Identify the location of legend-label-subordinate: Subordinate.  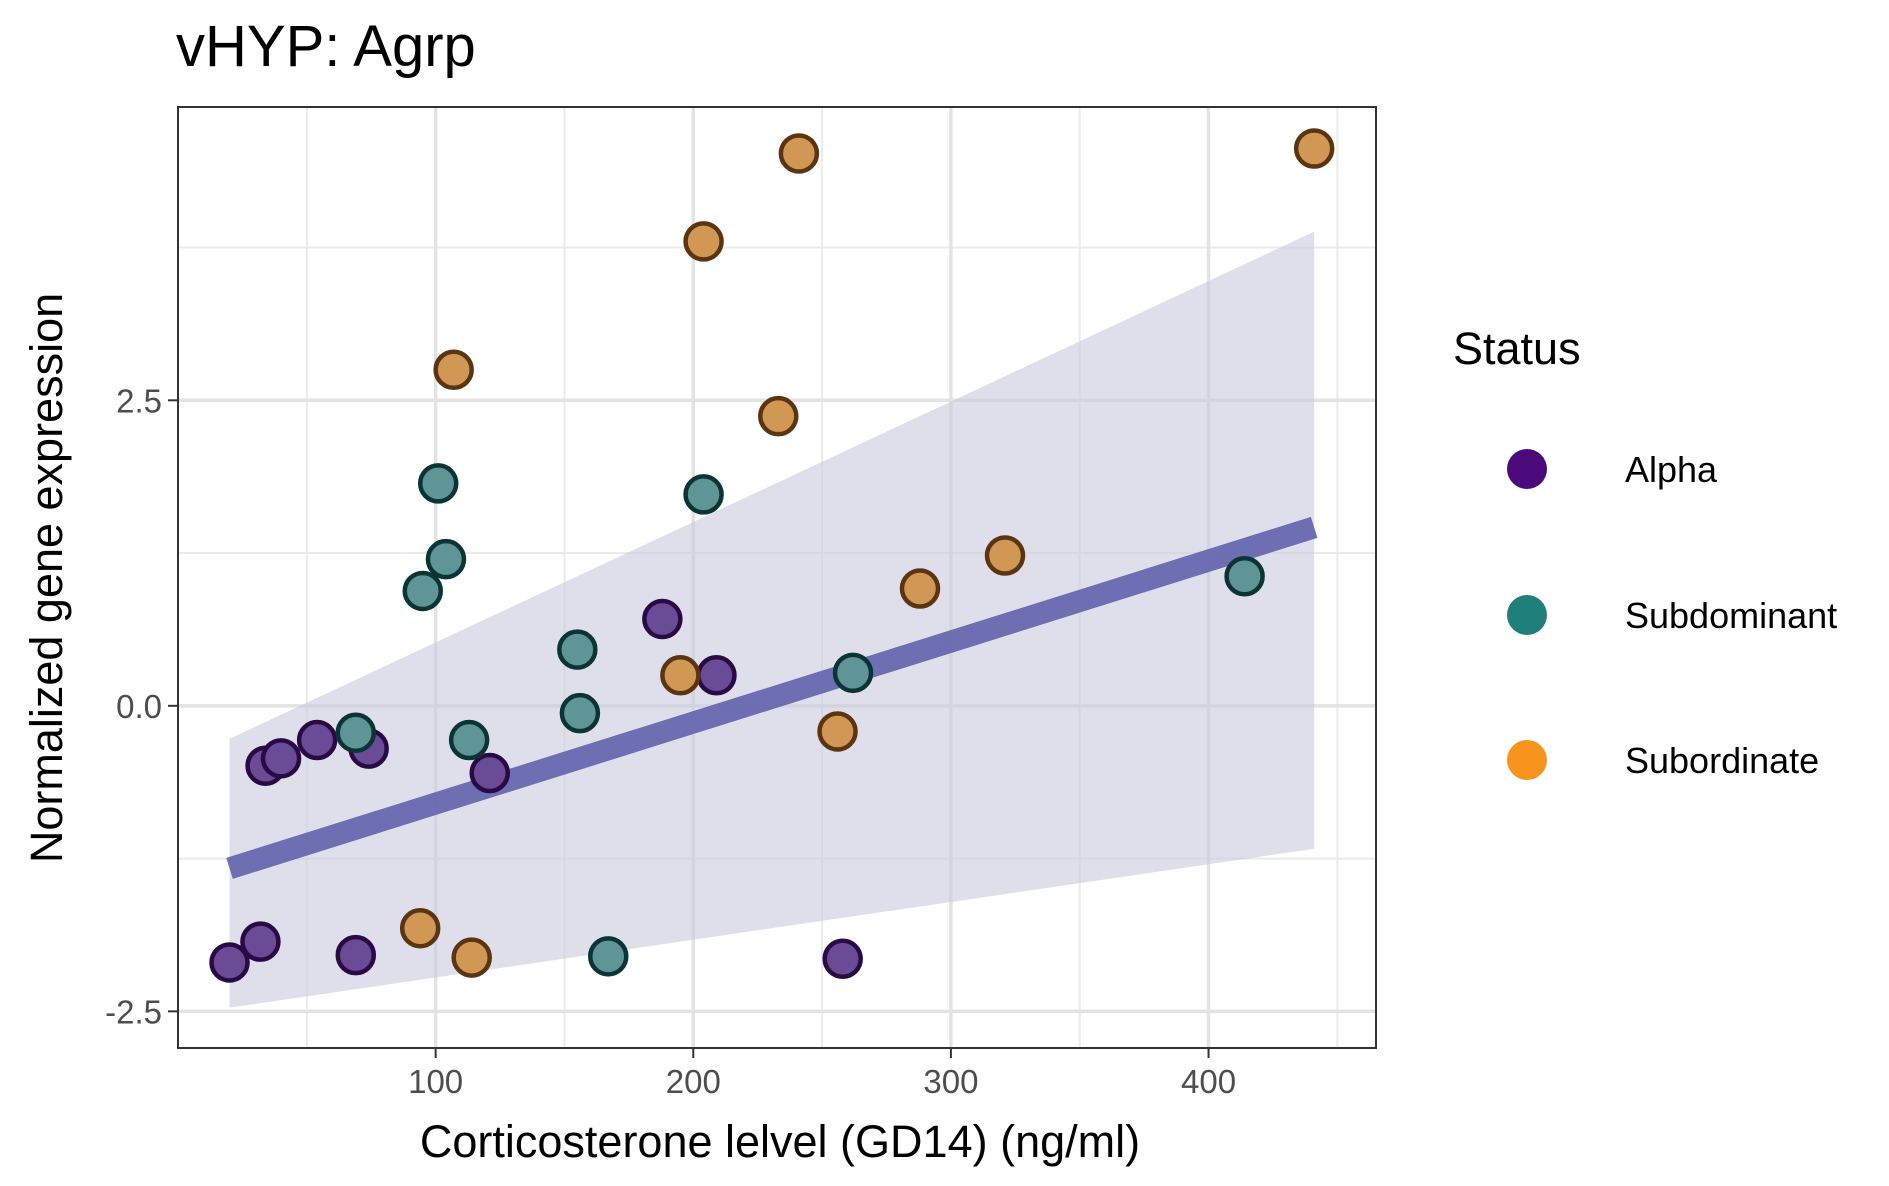
(1722, 760).